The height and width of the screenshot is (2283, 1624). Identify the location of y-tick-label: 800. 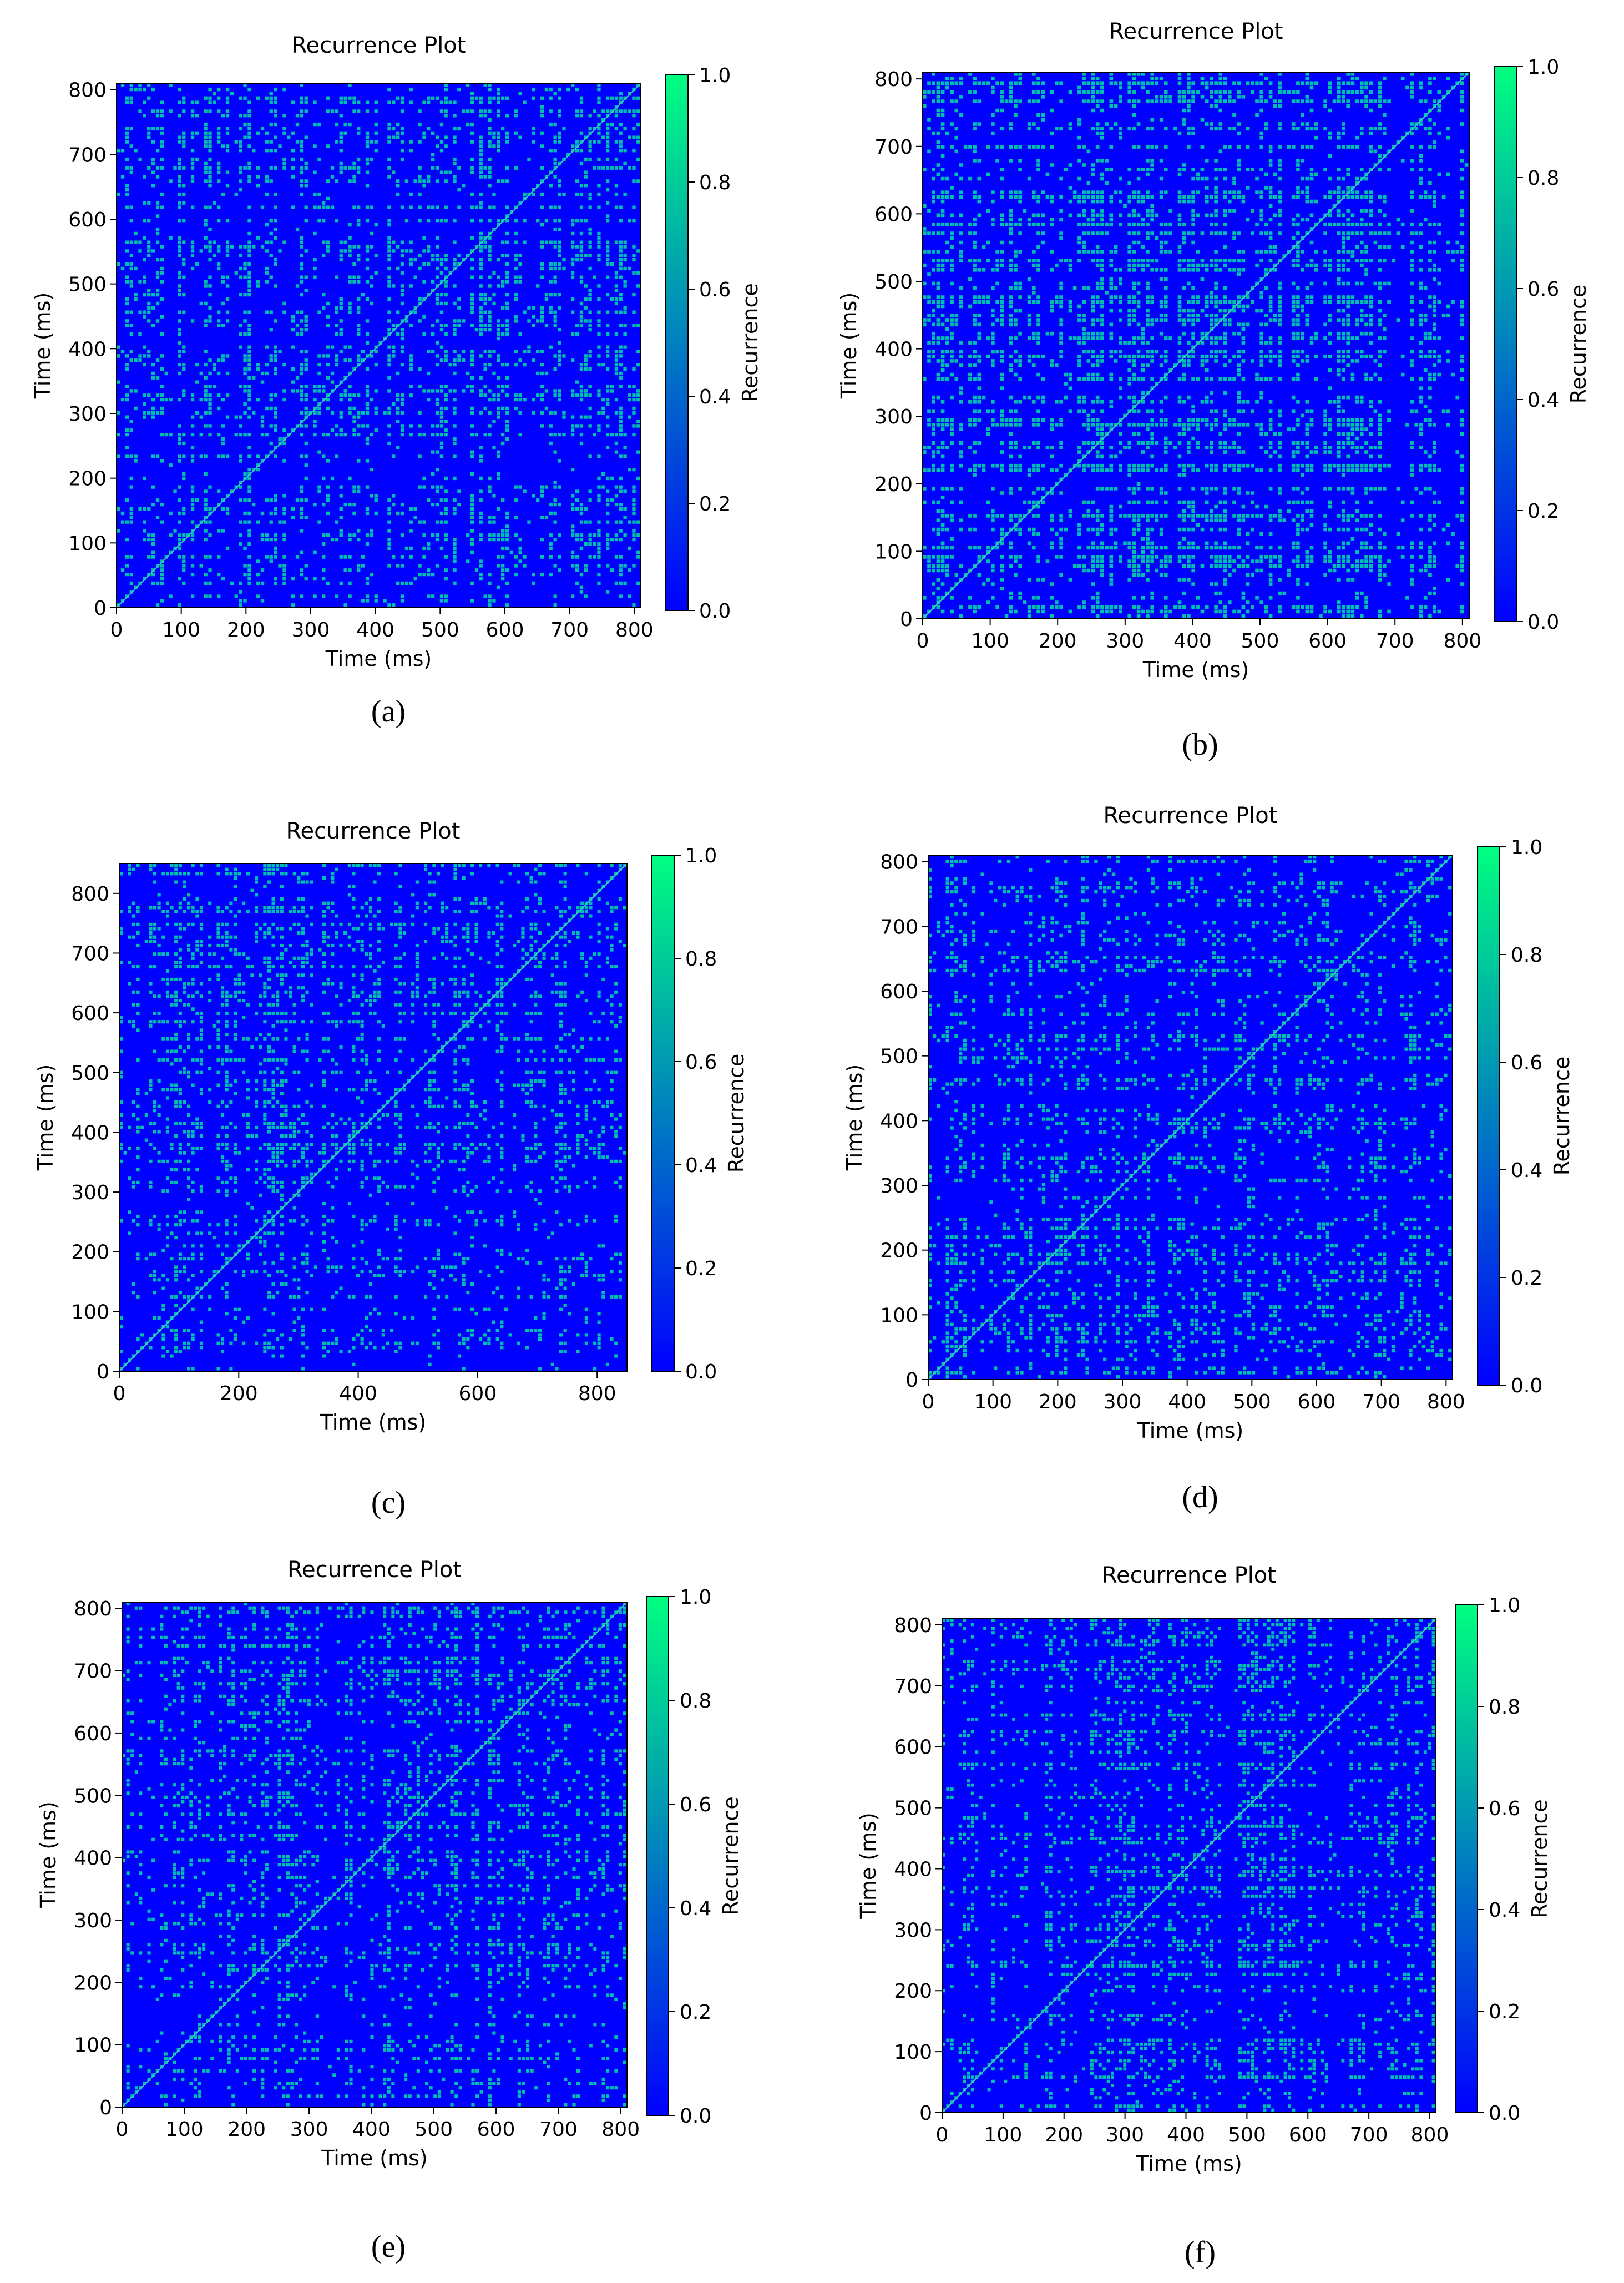
(899, 862).